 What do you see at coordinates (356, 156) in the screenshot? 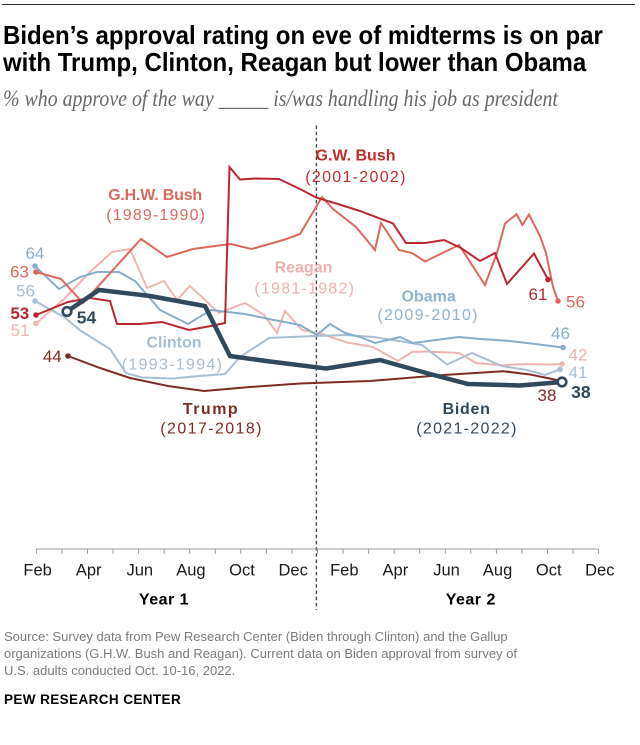
I see `svg-text: G.W. Bush` at bounding box center [356, 156].